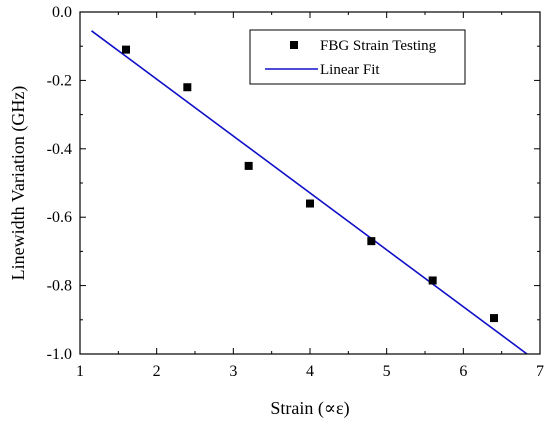 The image size is (550, 422). Describe the element at coordinates (62, 12) in the screenshot. I see `y-tick-label: 0.0` at that location.